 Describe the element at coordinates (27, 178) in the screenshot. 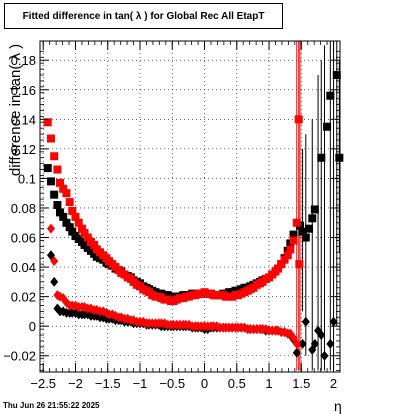

I see `y-tick-label: 0.1` at that location.